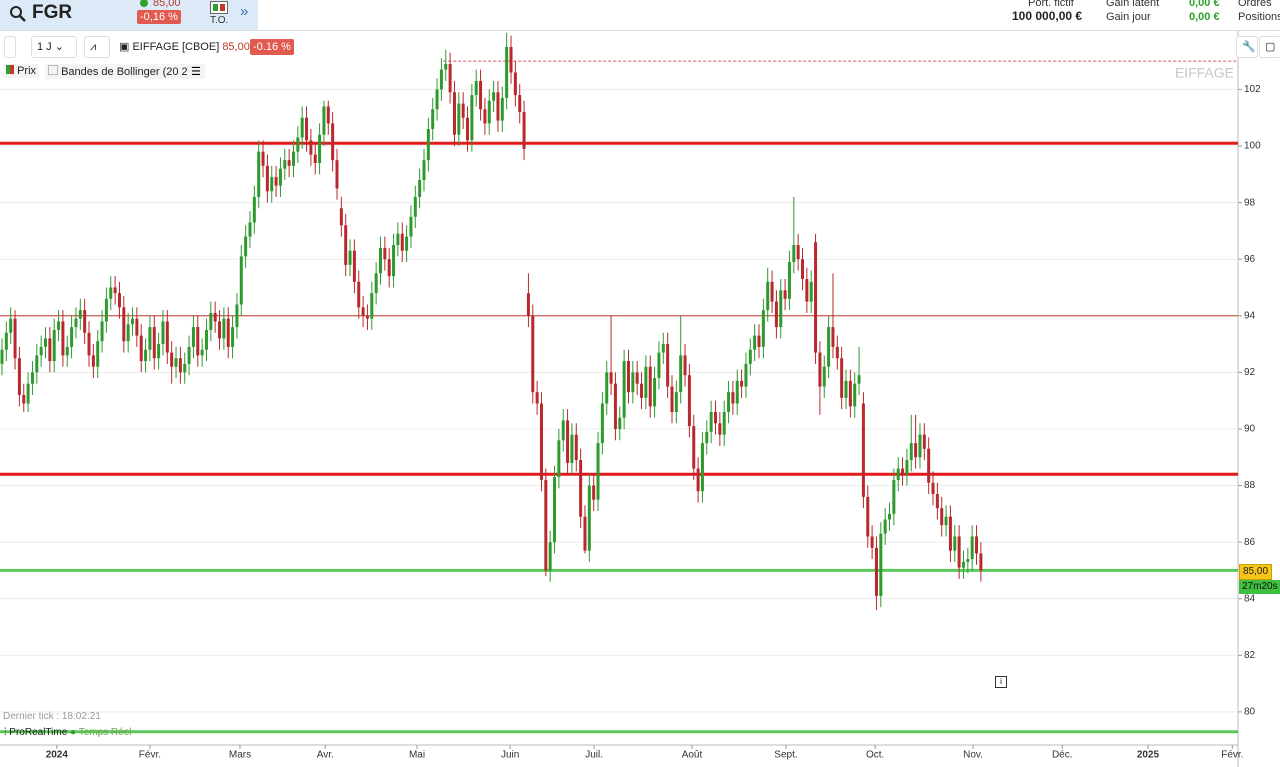  What do you see at coordinates (52, 716) in the screenshot?
I see `last-tick: Dernier tick : 18:02:21` at bounding box center [52, 716].